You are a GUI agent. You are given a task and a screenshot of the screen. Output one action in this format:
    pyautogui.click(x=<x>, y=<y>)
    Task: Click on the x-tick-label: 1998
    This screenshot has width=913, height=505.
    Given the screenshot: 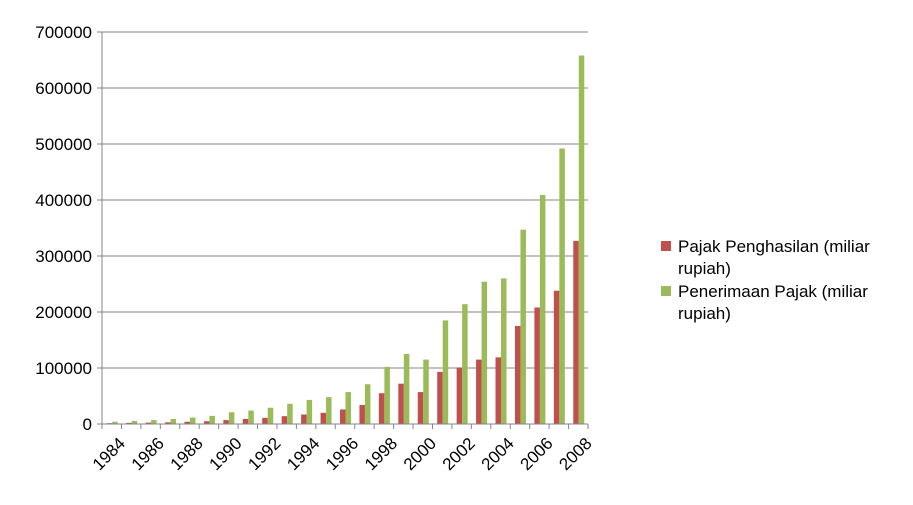 What is the action you would take?
    pyautogui.click(x=381, y=454)
    